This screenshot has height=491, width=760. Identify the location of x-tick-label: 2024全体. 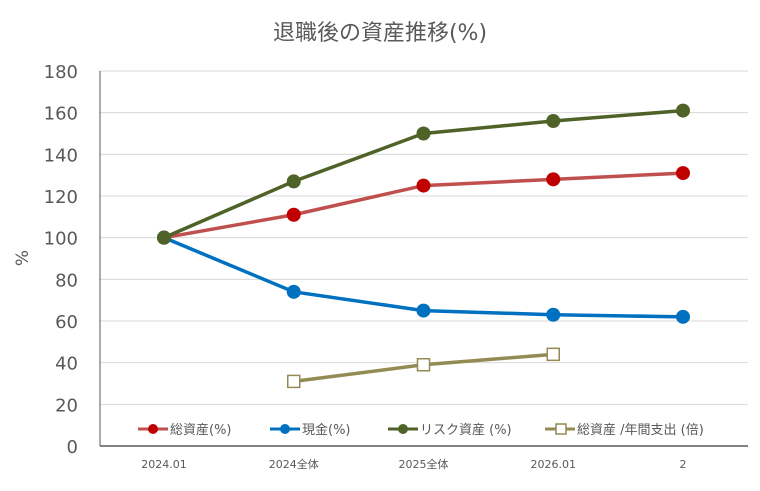
(294, 464).